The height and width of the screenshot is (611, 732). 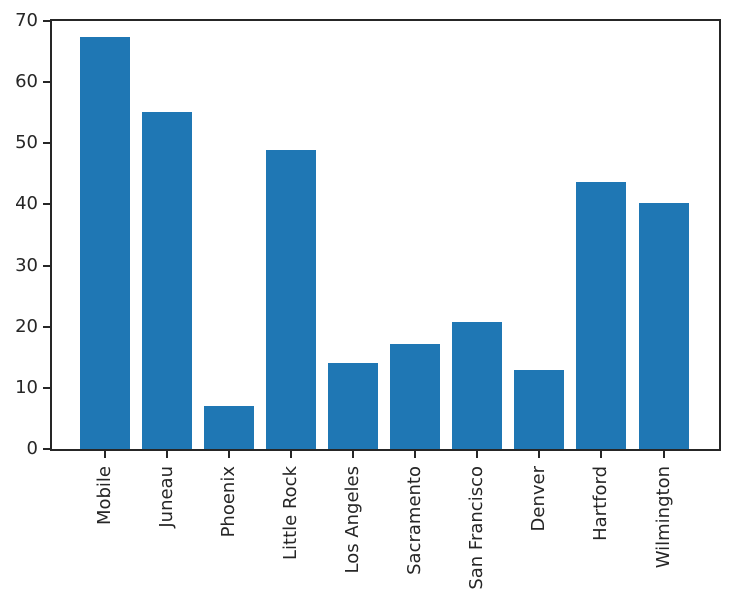 I want to click on x-tick-label-wilmington: Wilmington, so click(x=663, y=517).